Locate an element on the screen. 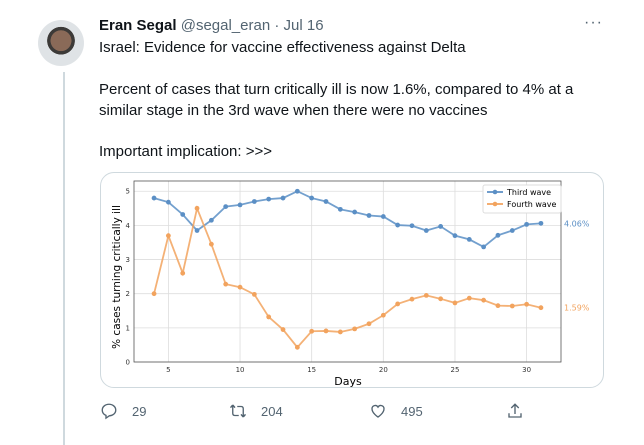 Image resolution: width=644 pixels, height=445 pixels. x-tick-label: 15 is located at coordinates (311, 370).